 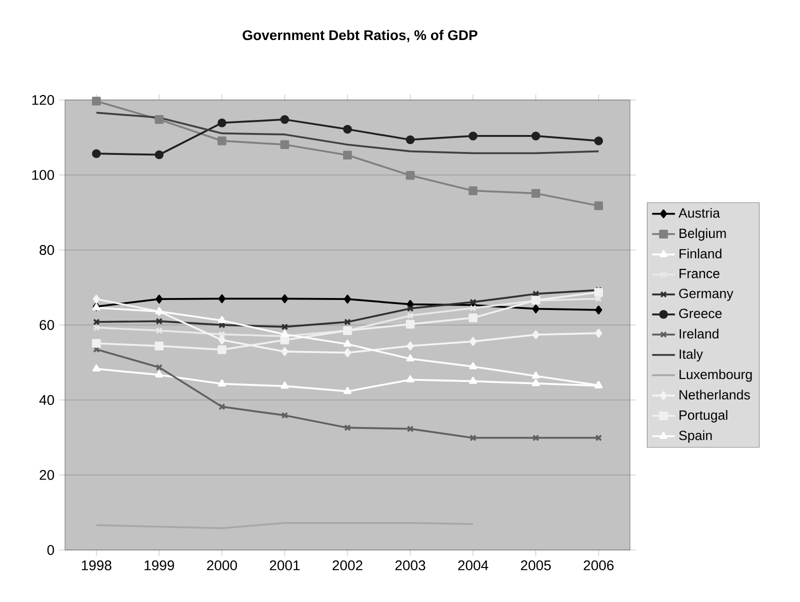 What do you see at coordinates (695, 436) in the screenshot?
I see `legend-label: Spain` at bounding box center [695, 436].